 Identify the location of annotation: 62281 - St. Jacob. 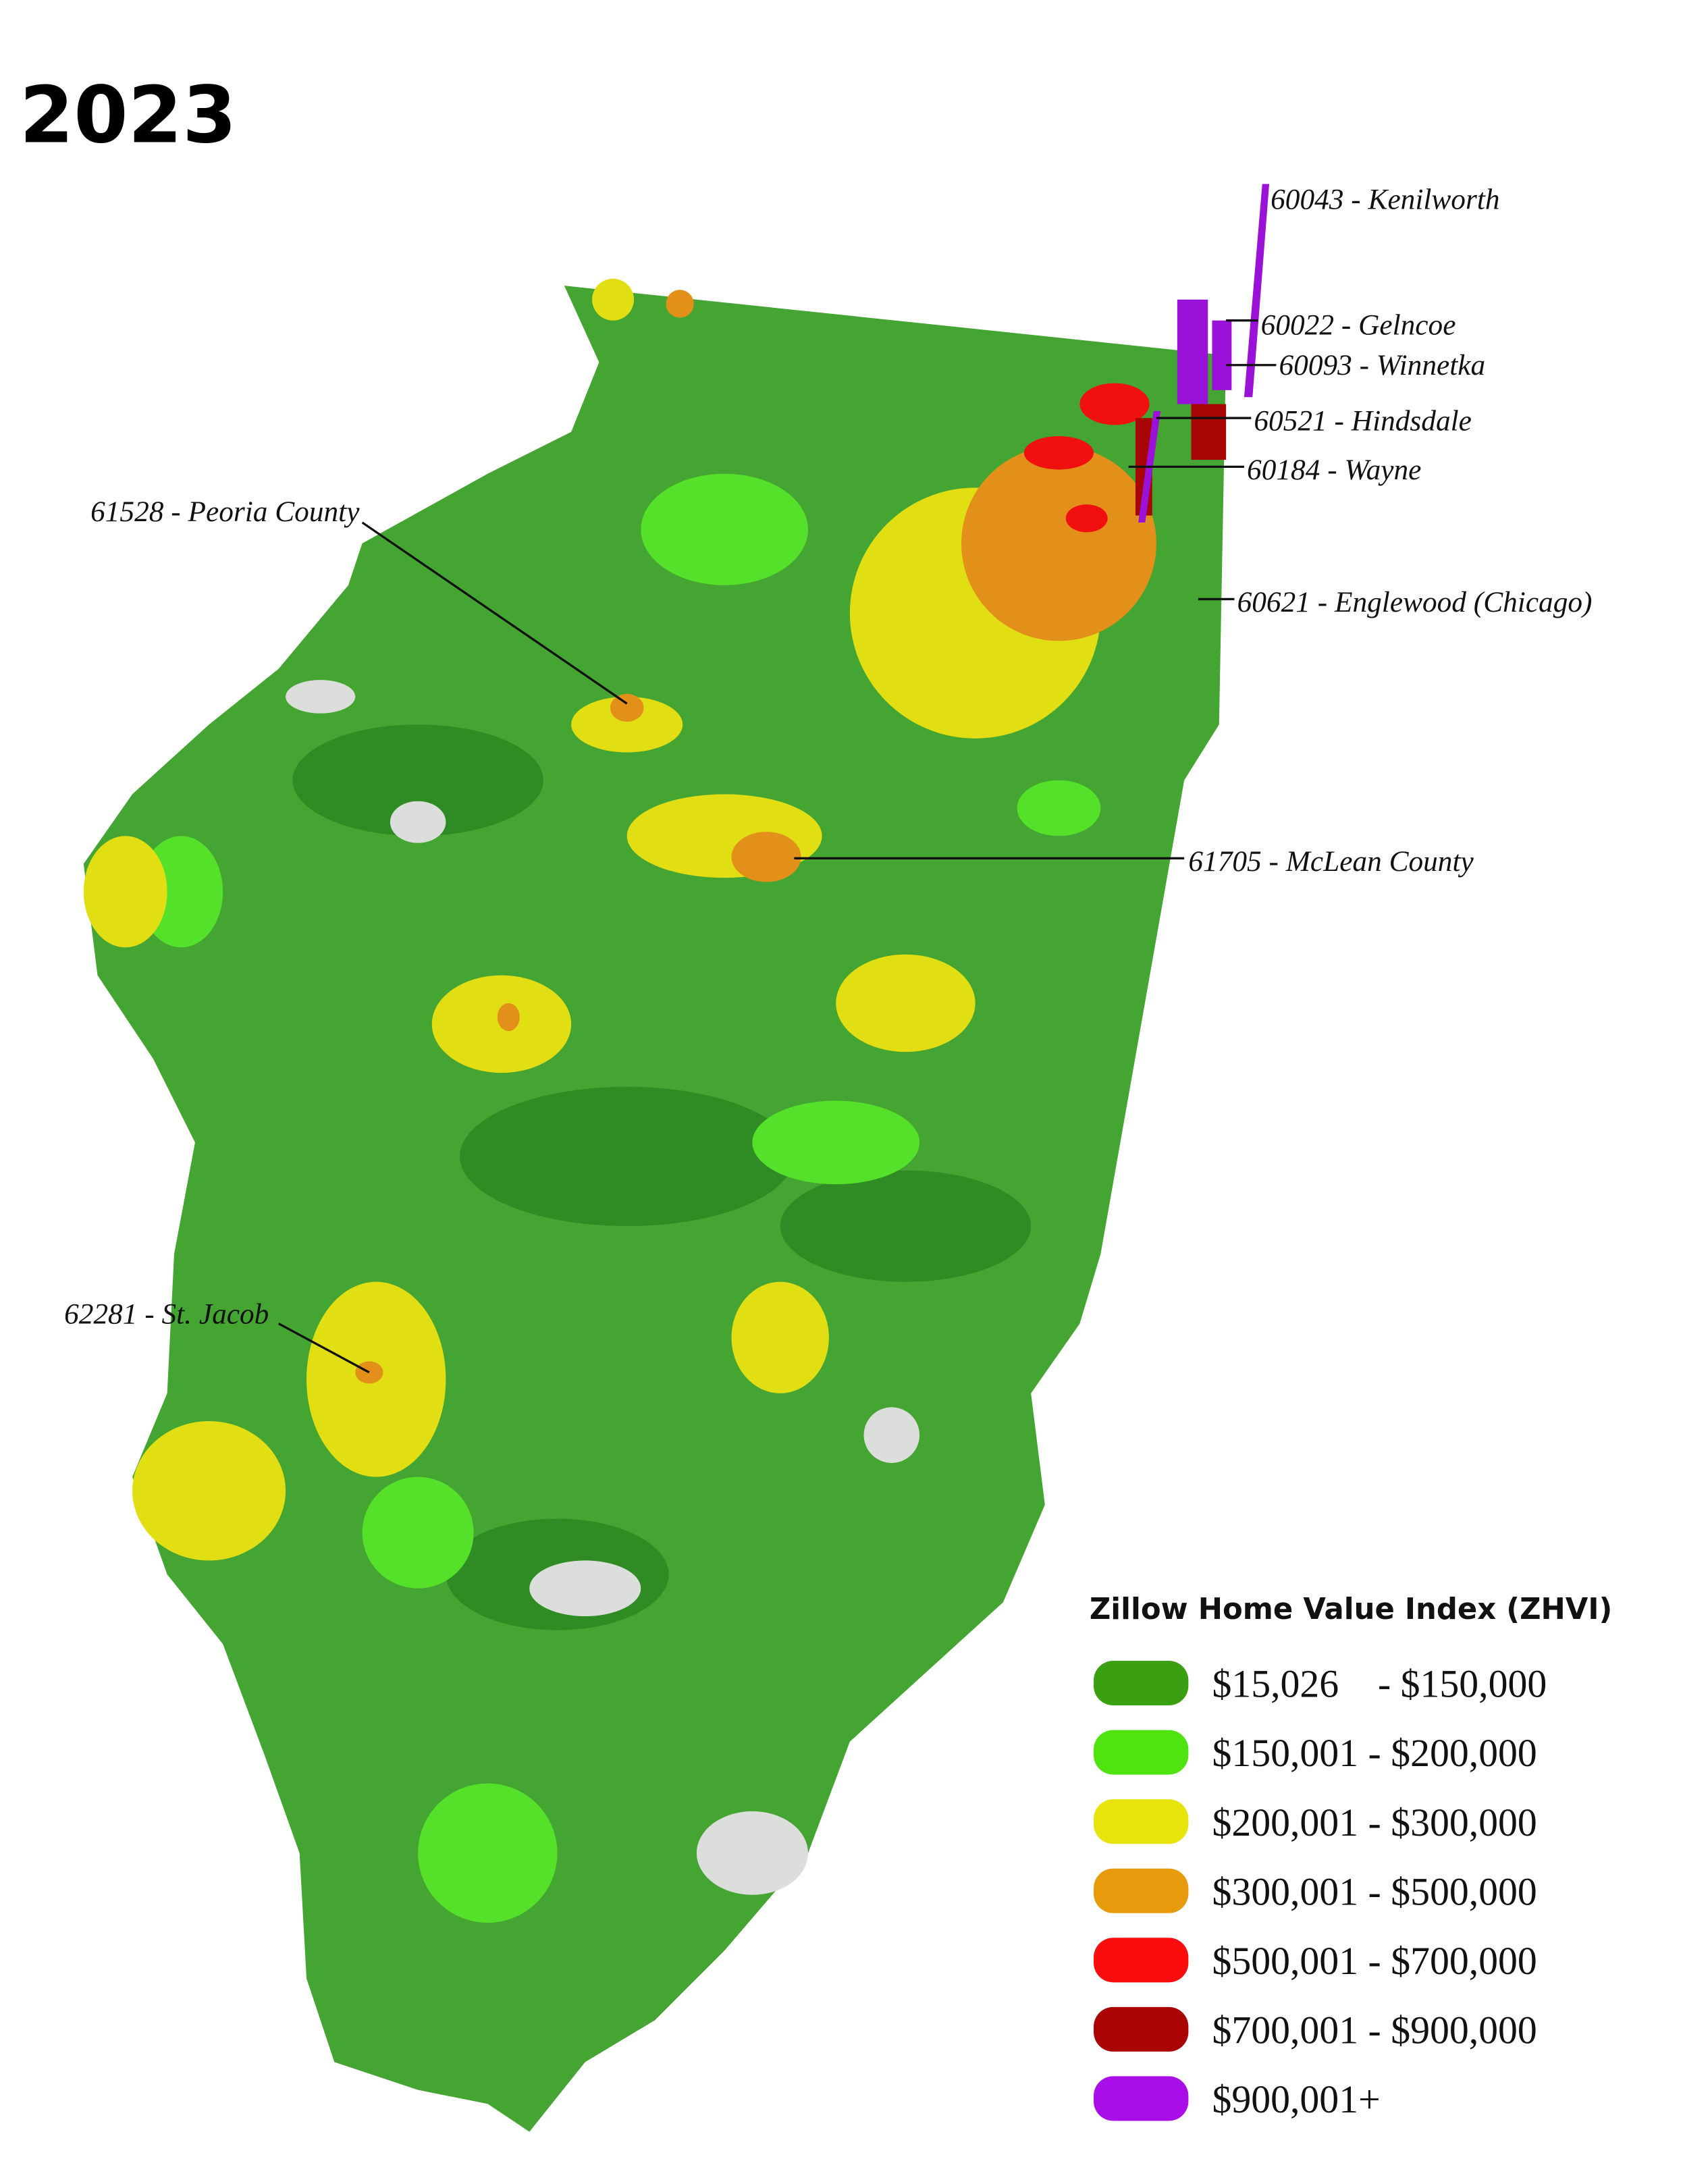
(166, 1314).